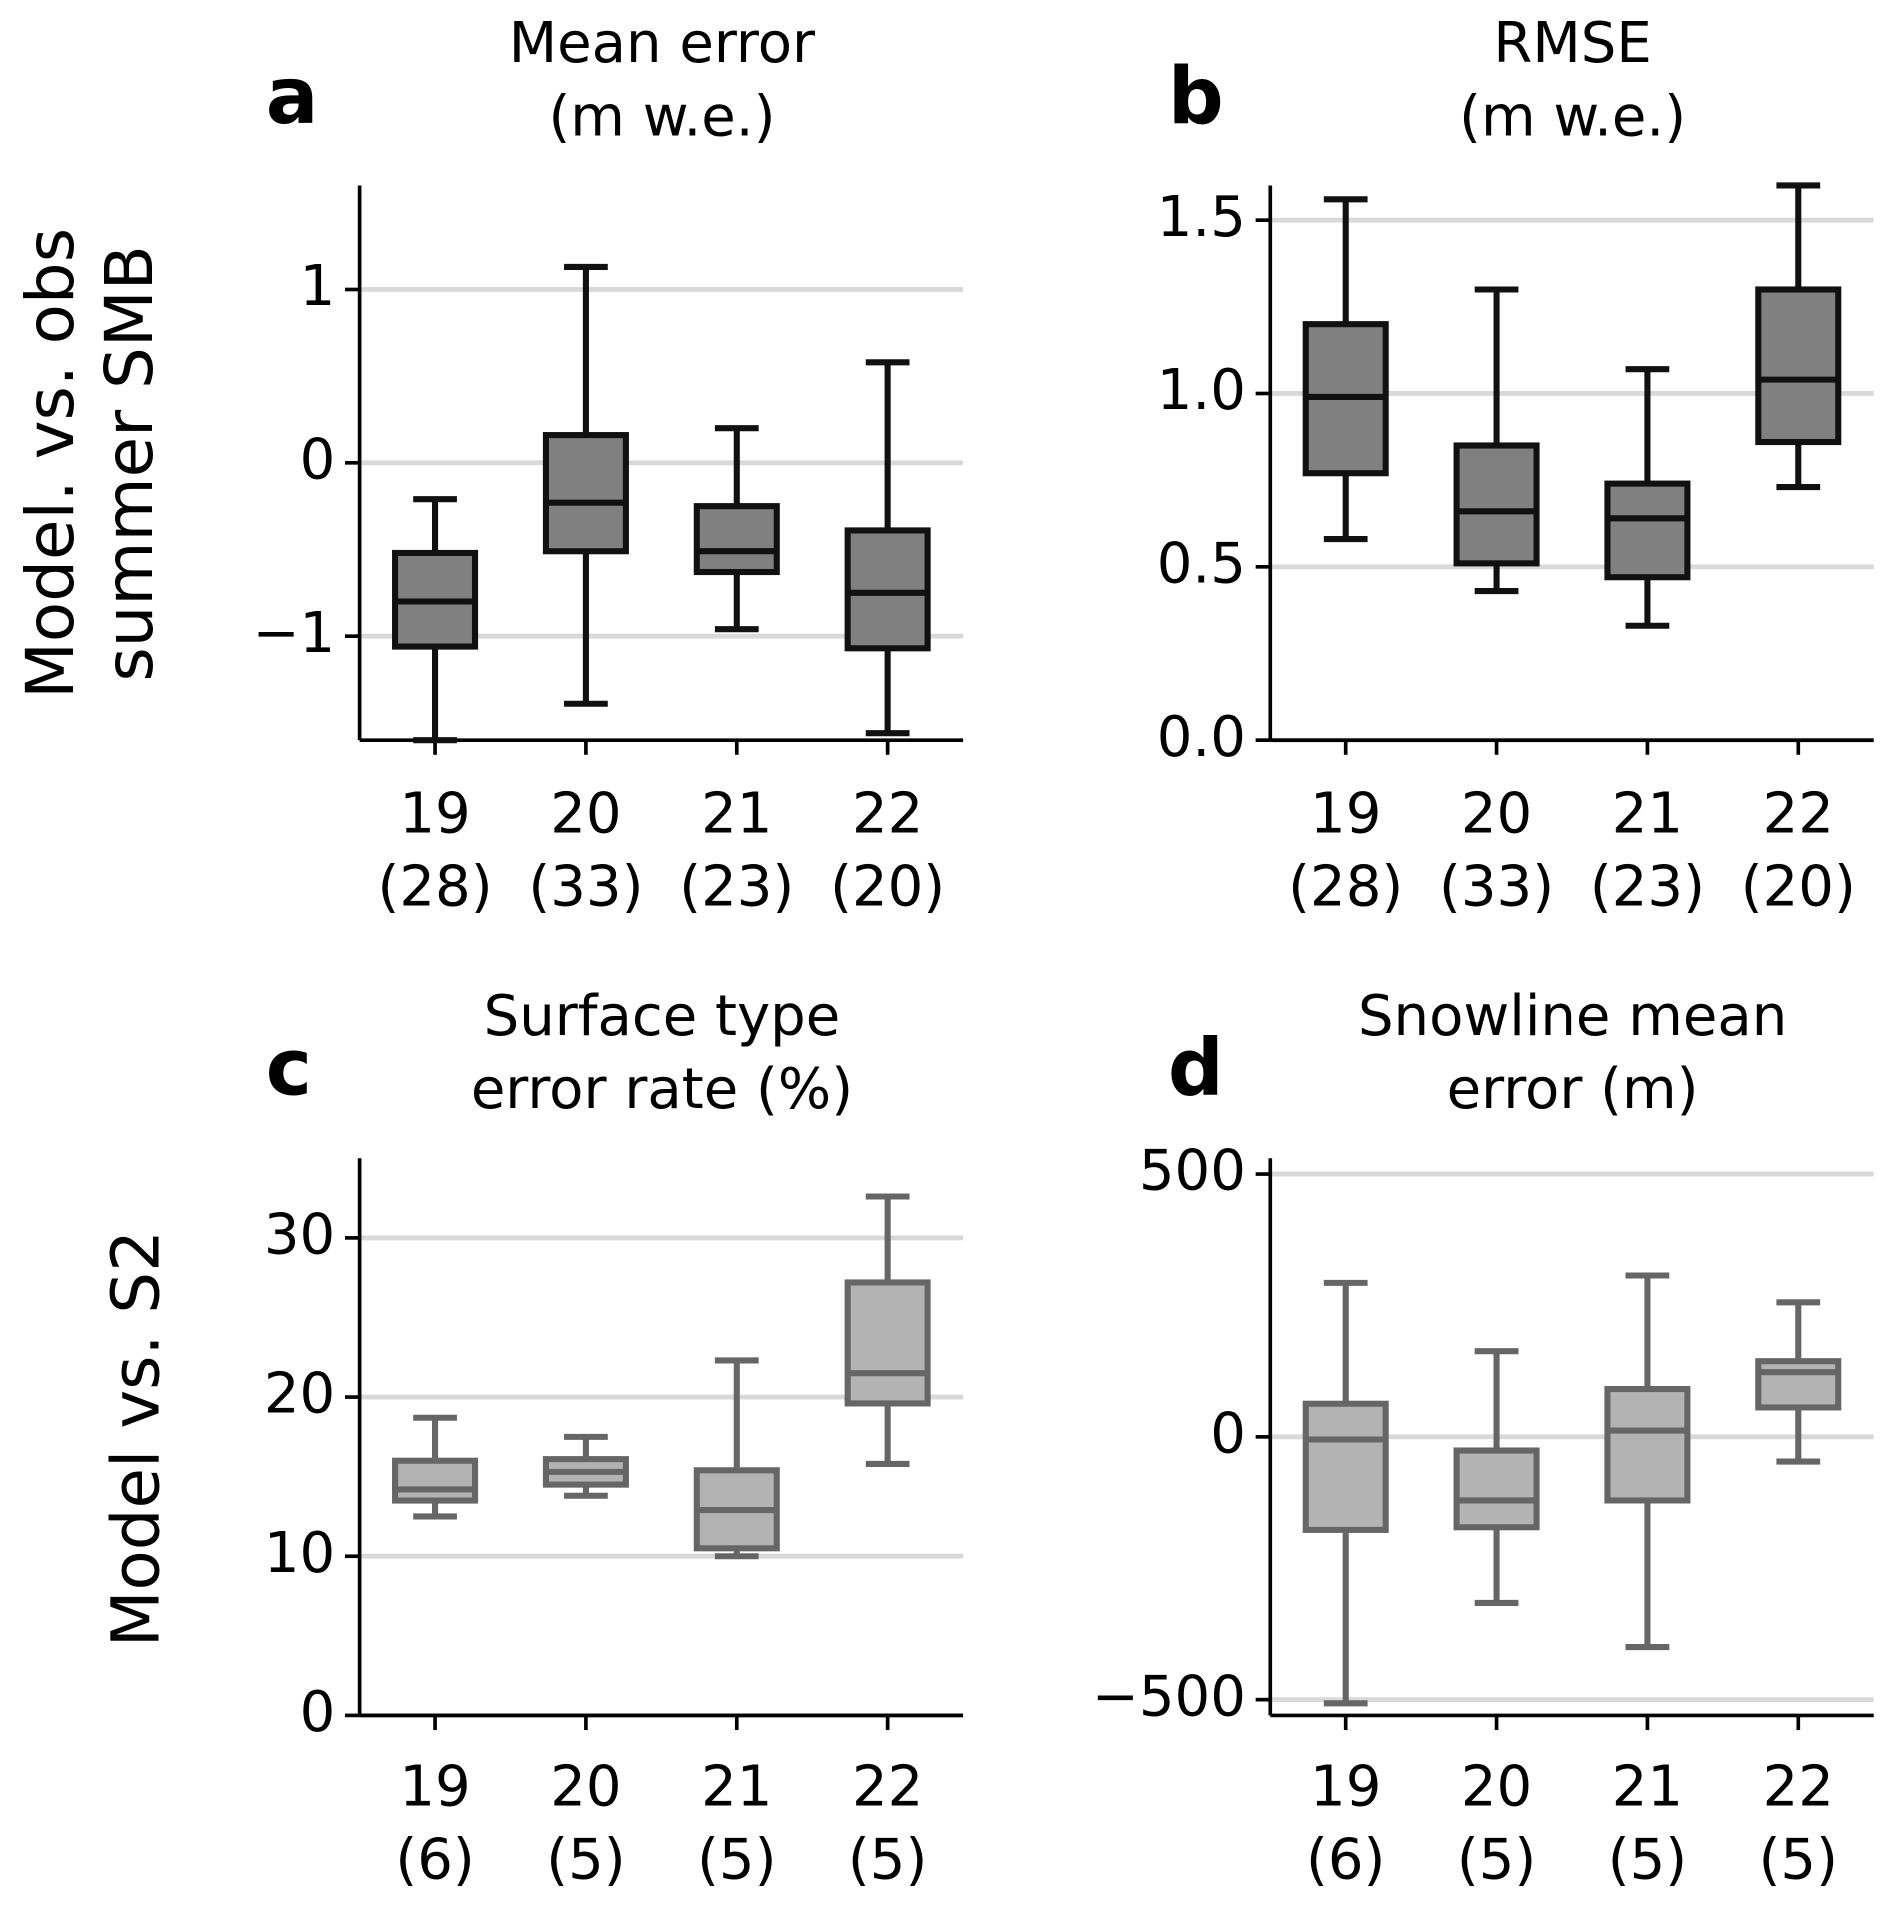 The image size is (1892, 1907). Describe the element at coordinates (289, 1068) in the screenshot. I see `panel-letter: c` at that location.